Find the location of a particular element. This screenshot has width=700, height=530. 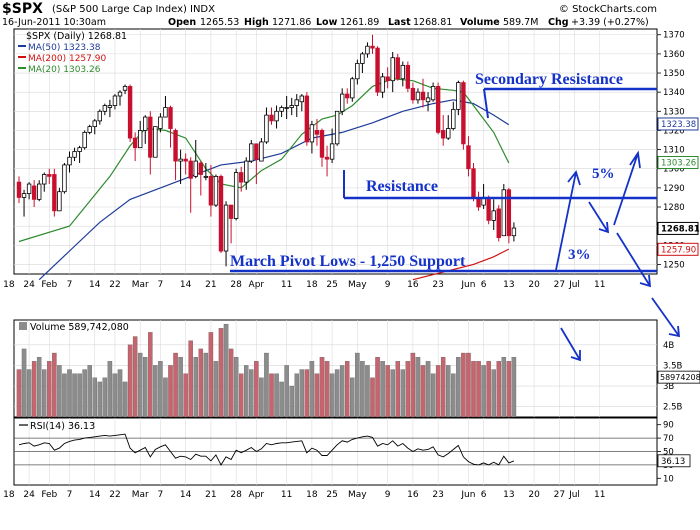

x-tick-label-top: 14 is located at coordinates (95, 285).